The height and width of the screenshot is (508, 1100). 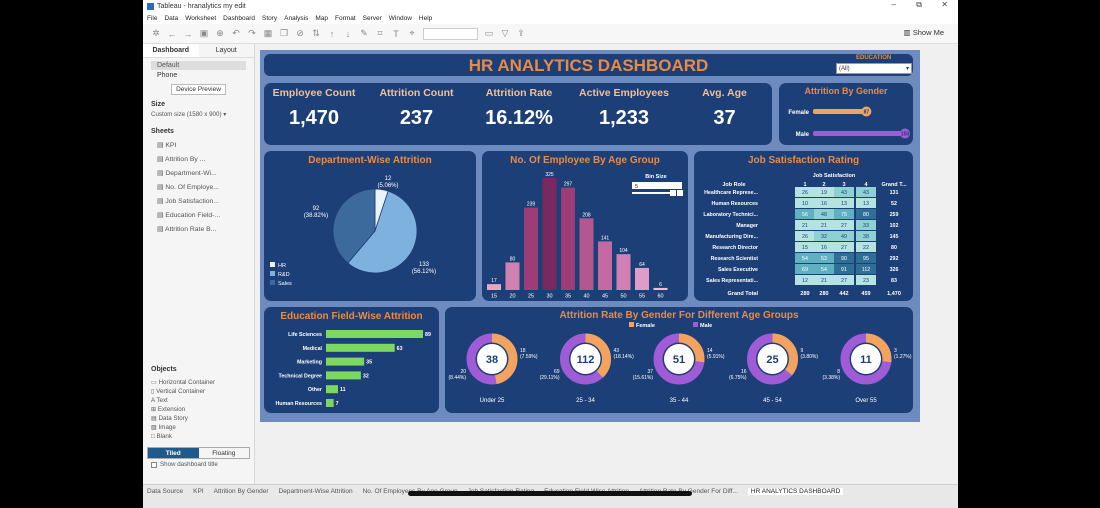 What do you see at coordinates (284, 33) in the screenshot?
I see `duplicate-icon: ❐` at bounding box center [284, 33].